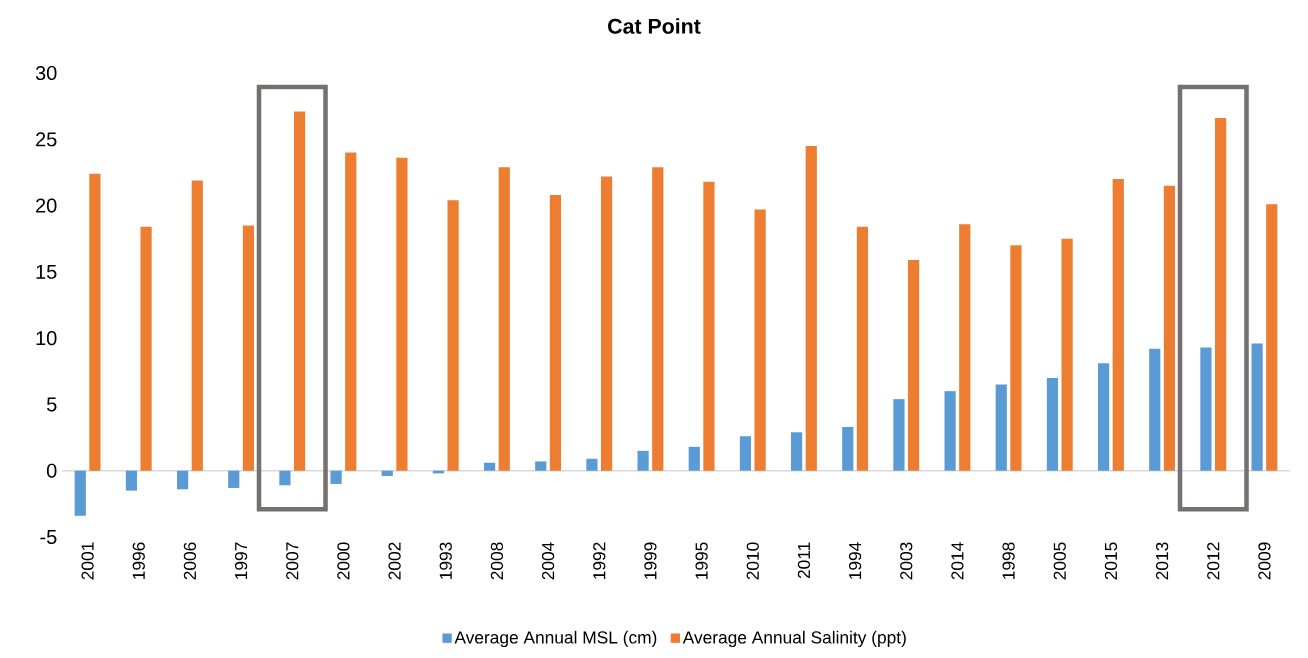 The height and width of the screenshot is (658, 1308). Describe the element at coordinates (701, 560) in the screenshot. I see `x-tick-label: 1995` at that location.